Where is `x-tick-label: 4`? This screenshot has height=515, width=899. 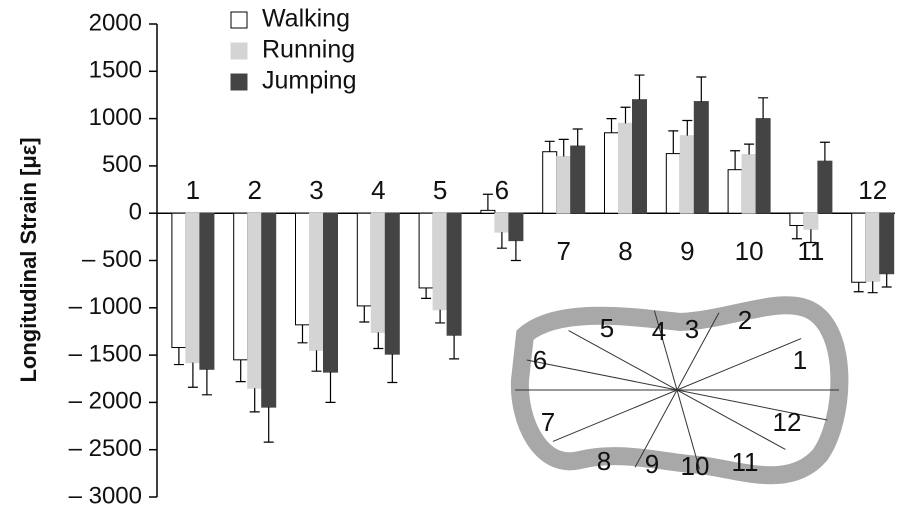
x-tick-label: 4 is located at coordinates (378, 190).